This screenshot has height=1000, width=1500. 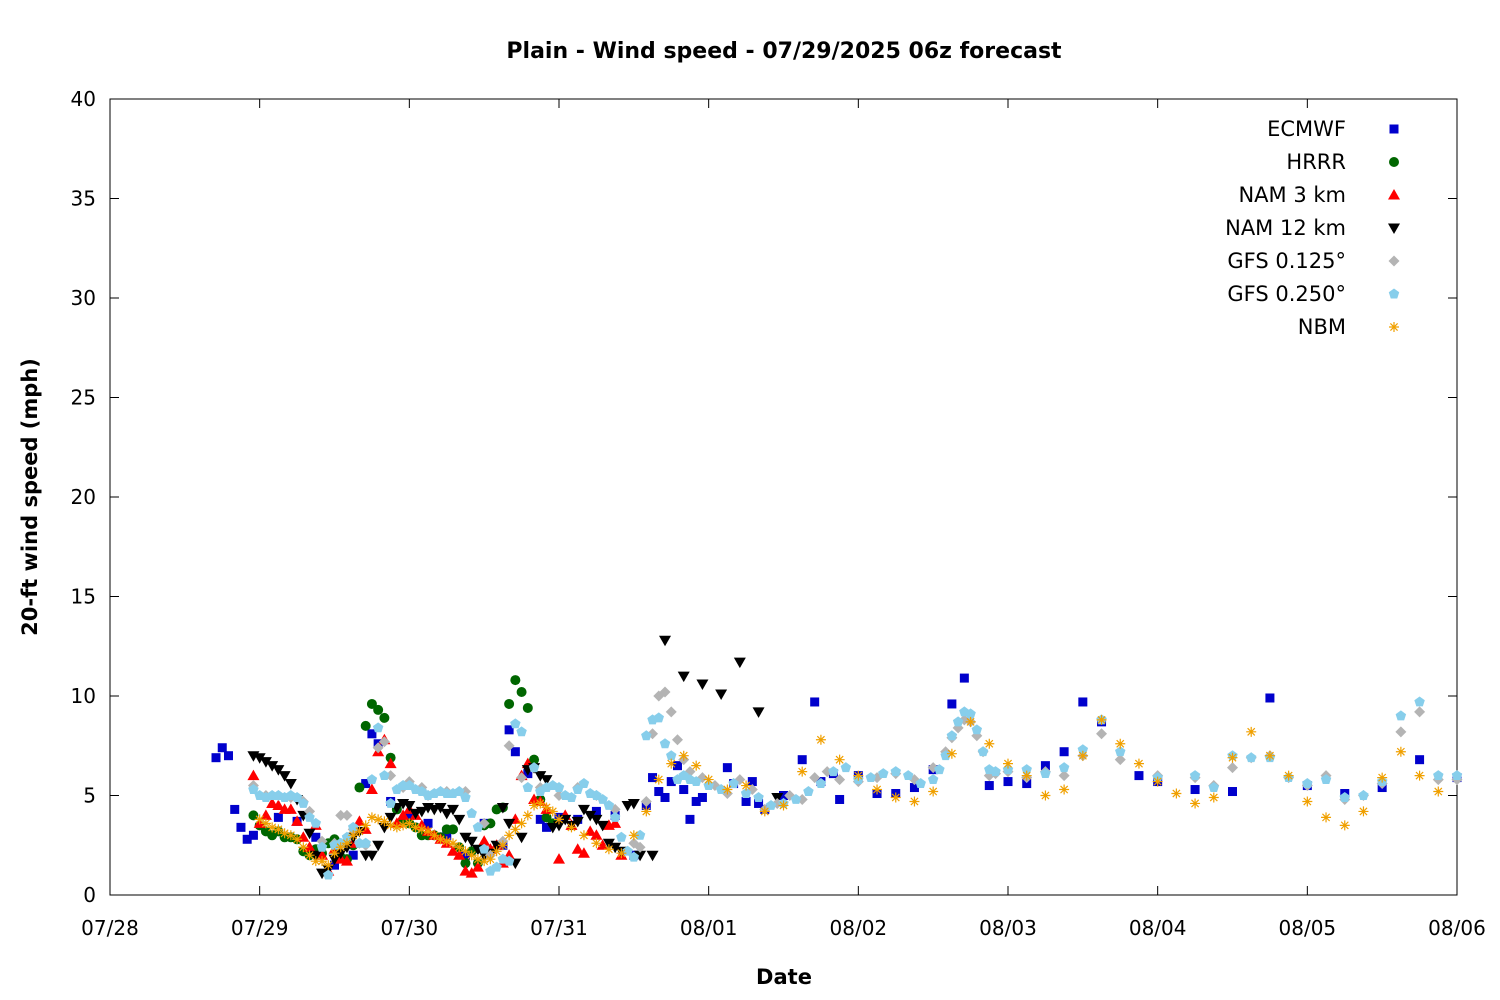 I want to click on y-tick-label: 20, so click(x=83, y=497).